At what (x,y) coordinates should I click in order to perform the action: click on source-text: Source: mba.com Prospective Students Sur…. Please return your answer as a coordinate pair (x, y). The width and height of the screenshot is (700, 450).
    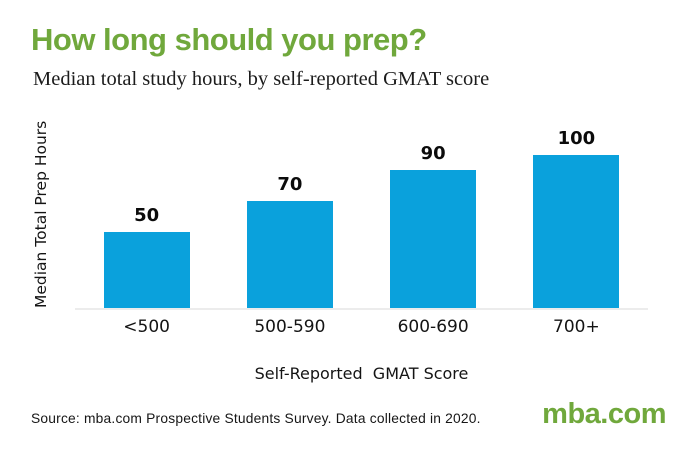
    Looking at the image, I should click on (256, 418).